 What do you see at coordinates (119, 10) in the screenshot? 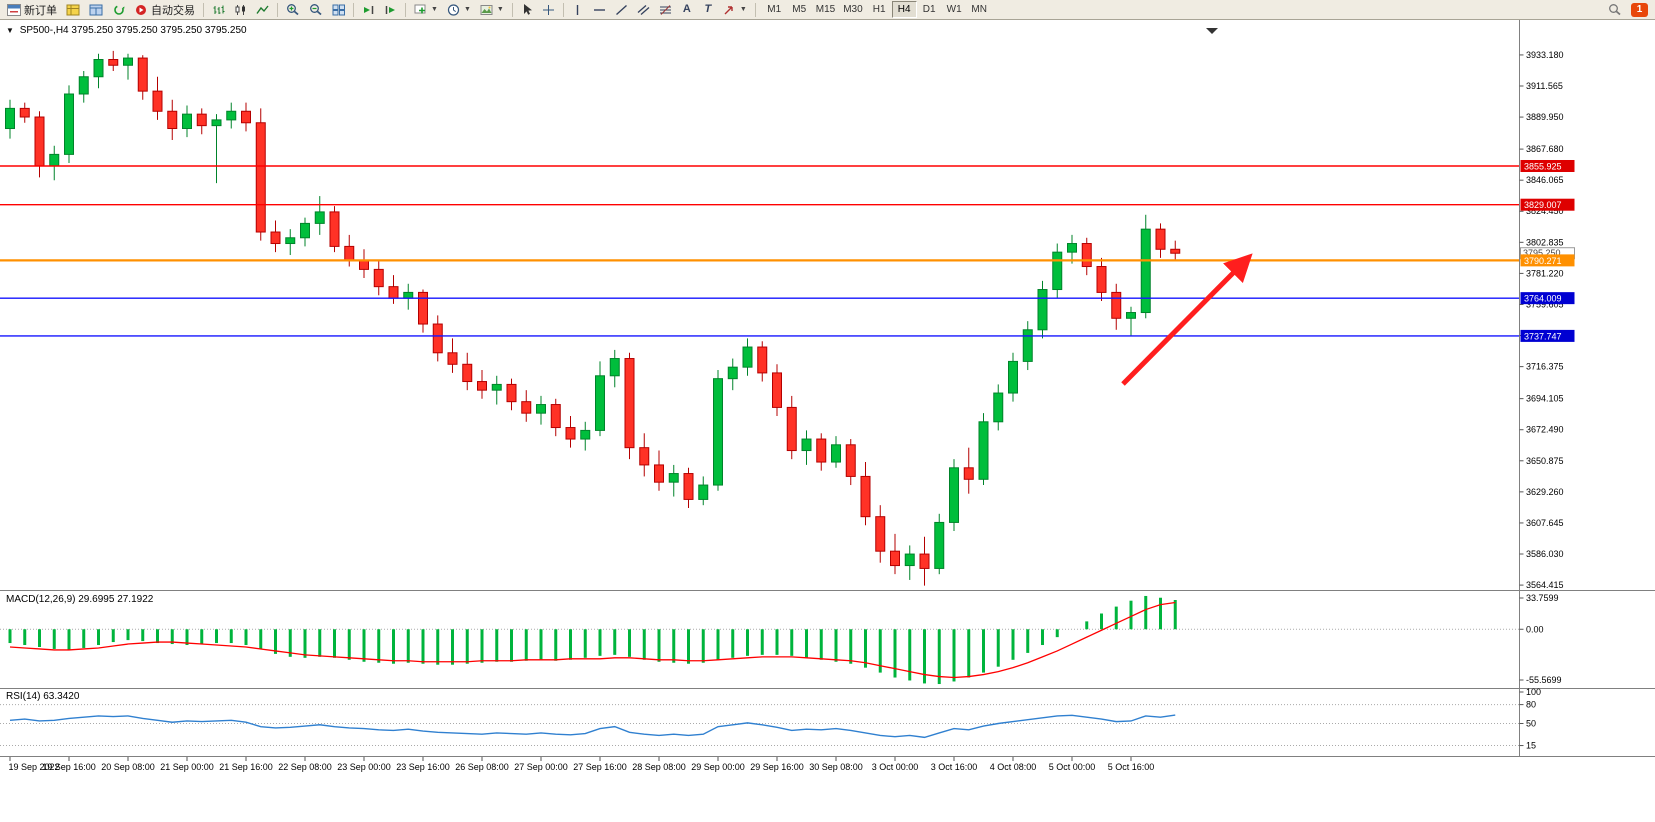
I see `refresh-button` at bounding box center [119, 10].